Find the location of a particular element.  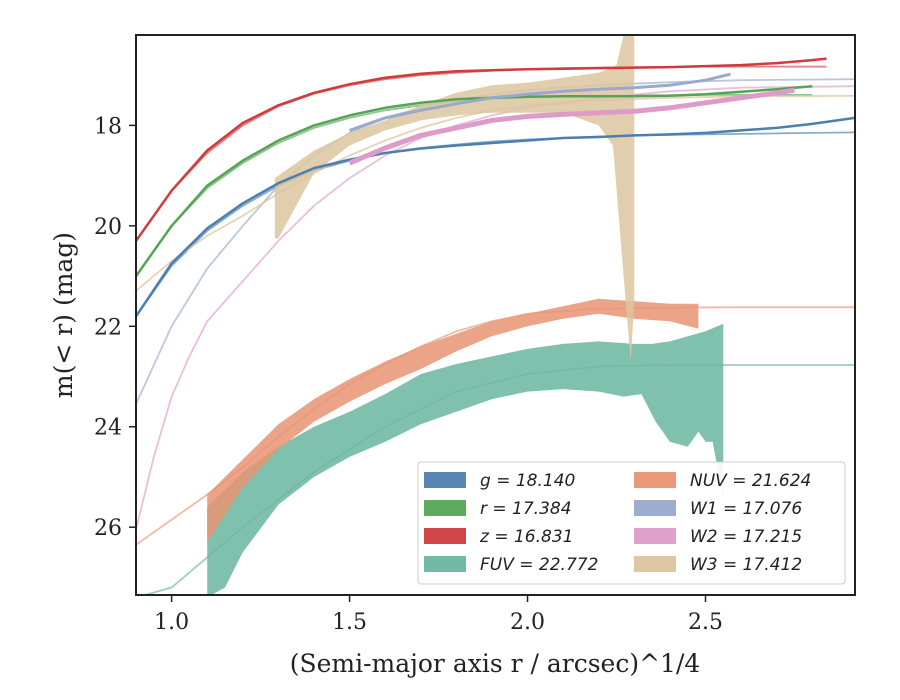

series-line-W1 is located at coordinates (540, 102).